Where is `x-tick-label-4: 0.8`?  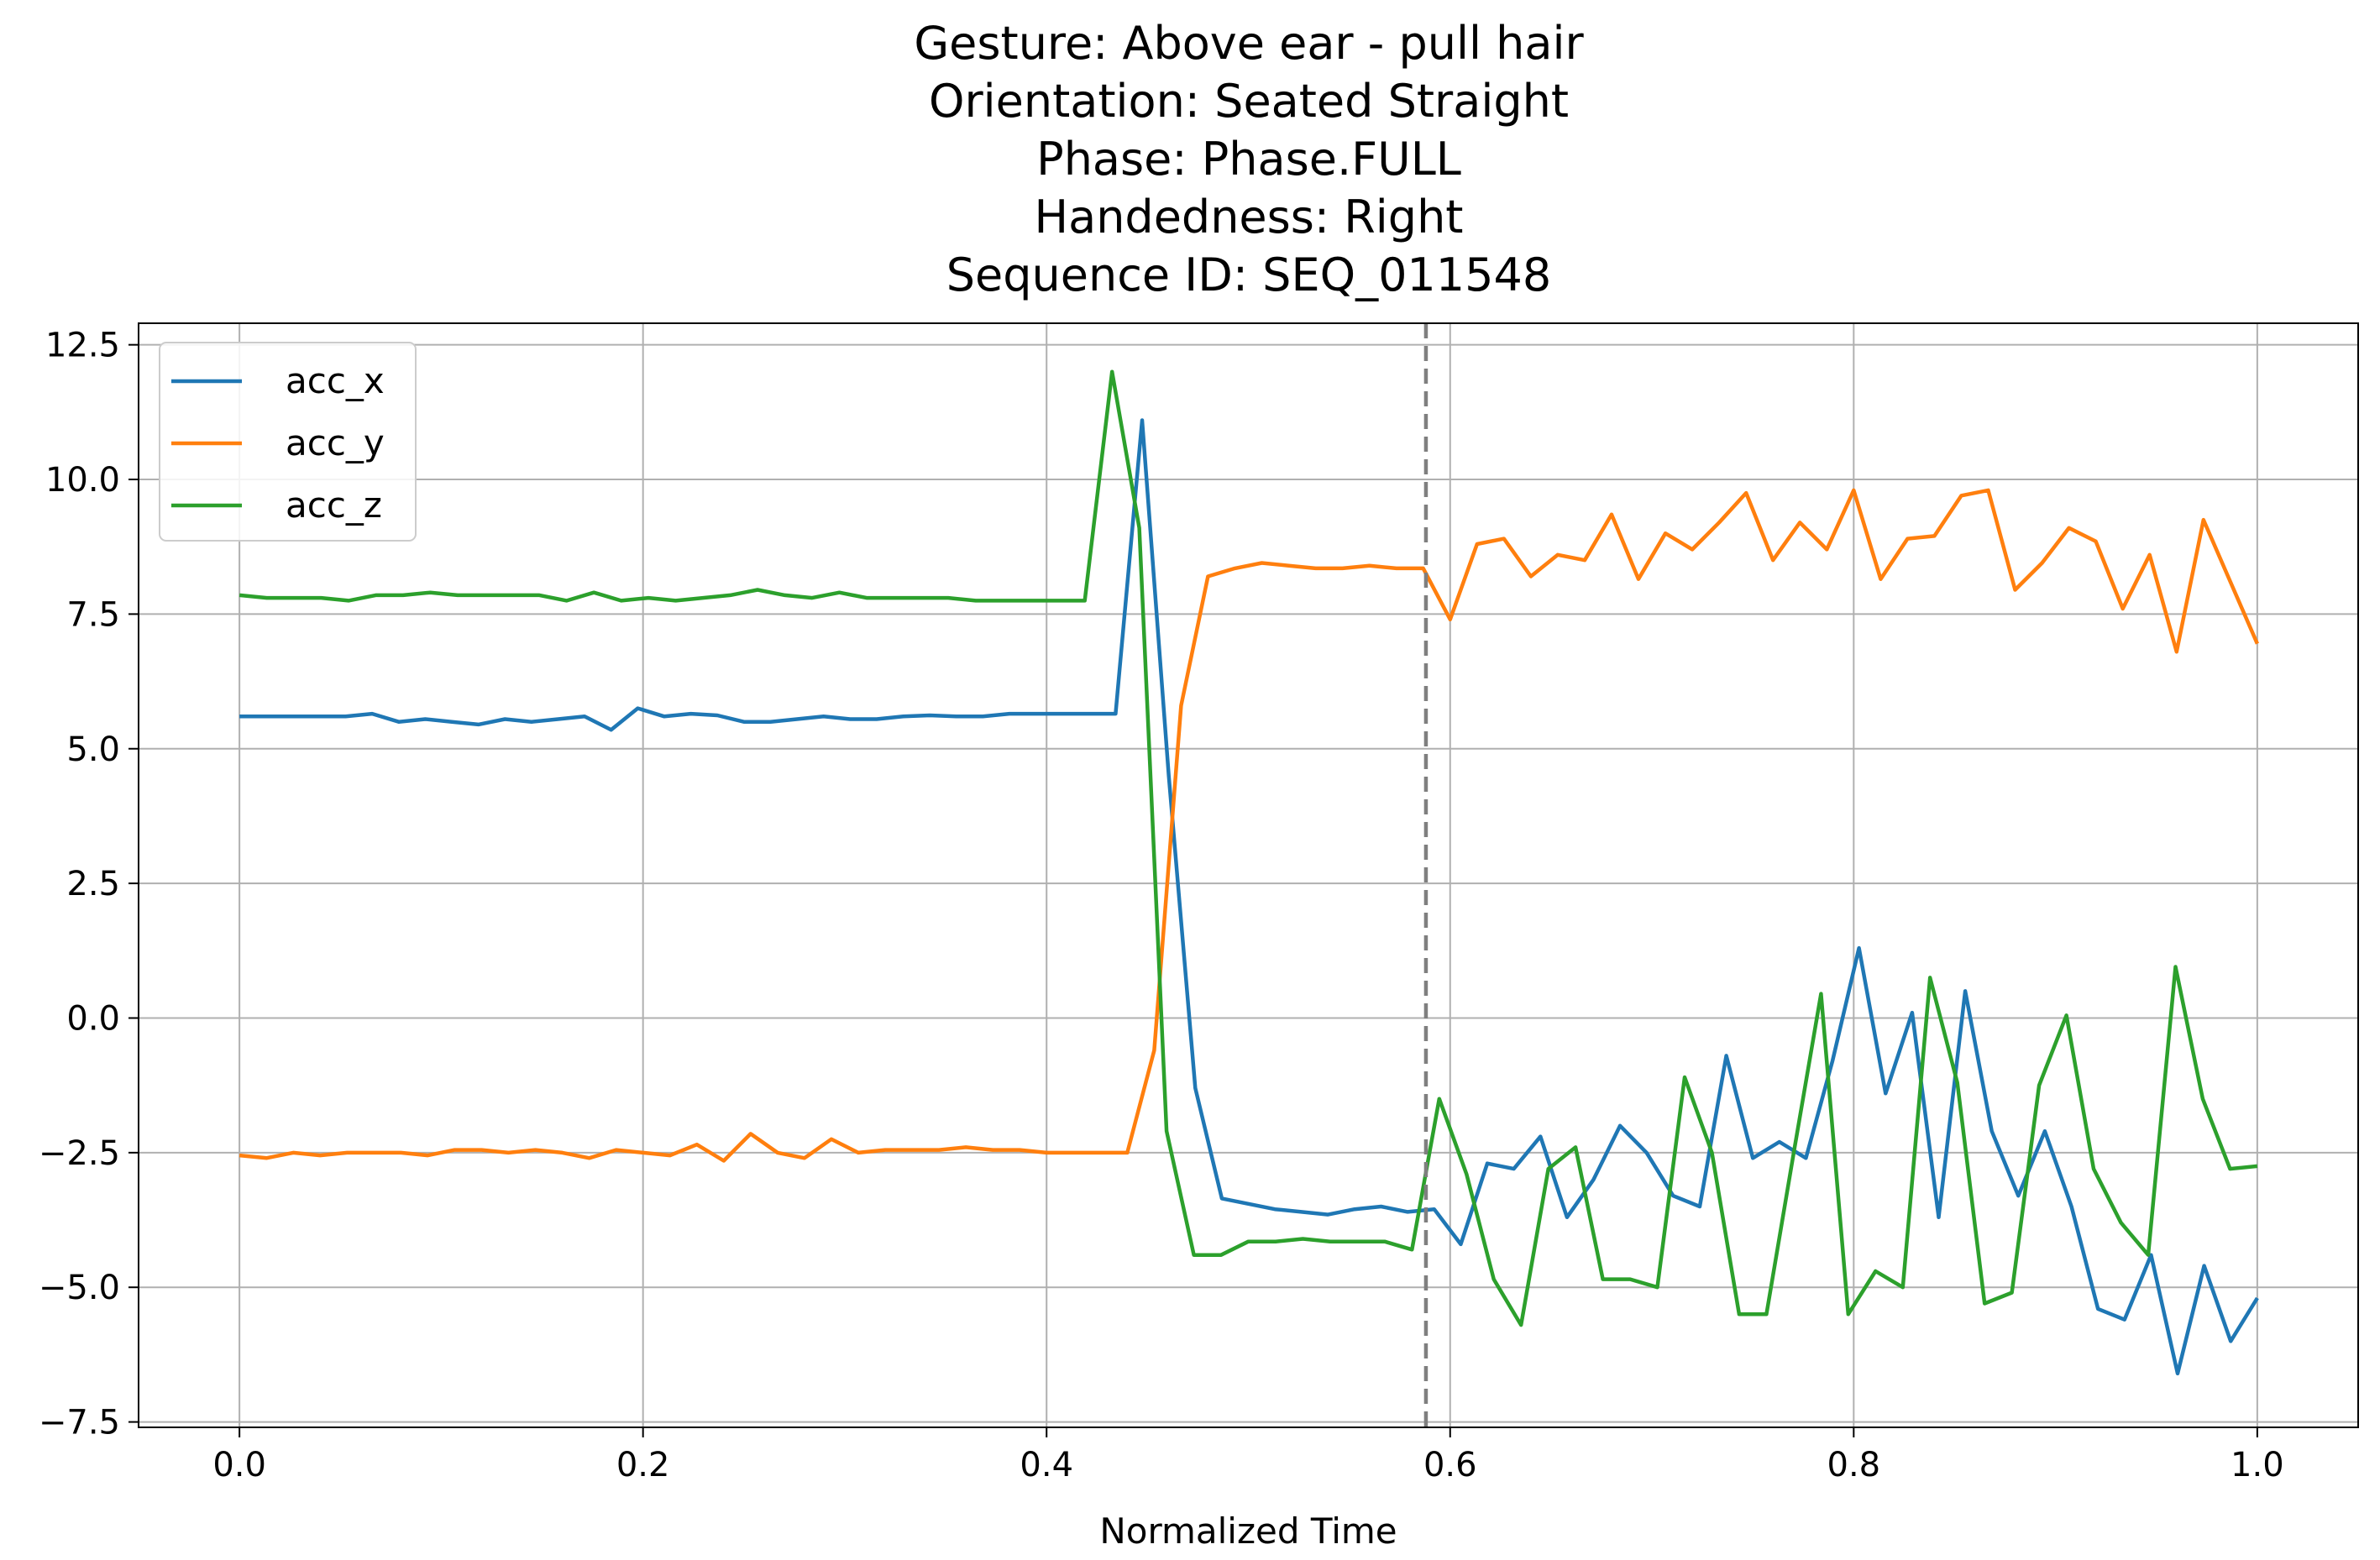 x-tick-label-4: 0.8 is located at coordinates (1854, 1465).